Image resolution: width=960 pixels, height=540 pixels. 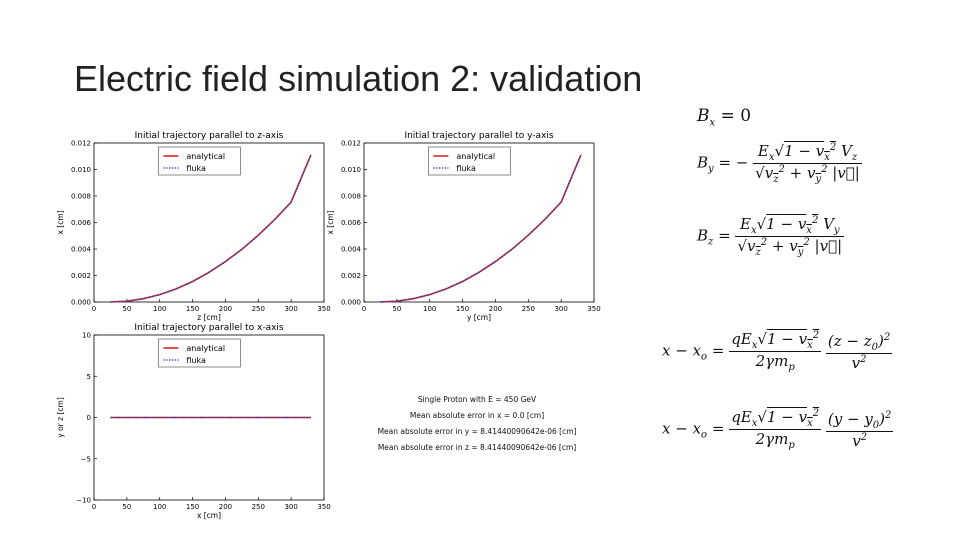 I want to click on y-tick-label: 5, so click(x=89, y=377).